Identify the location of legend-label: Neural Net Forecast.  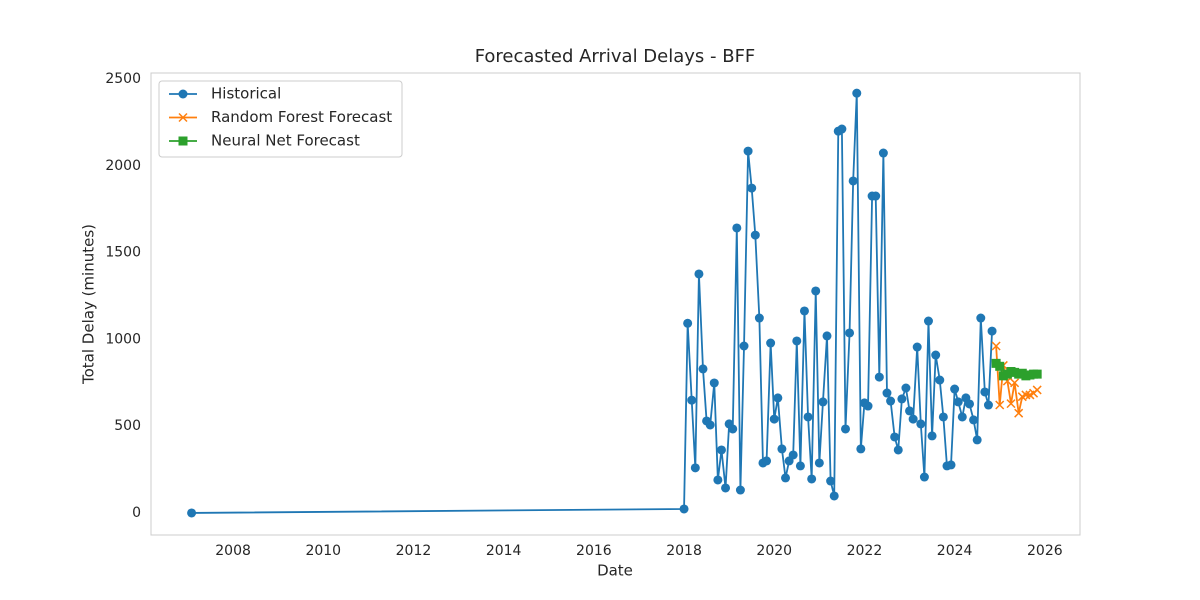
(285, 141).